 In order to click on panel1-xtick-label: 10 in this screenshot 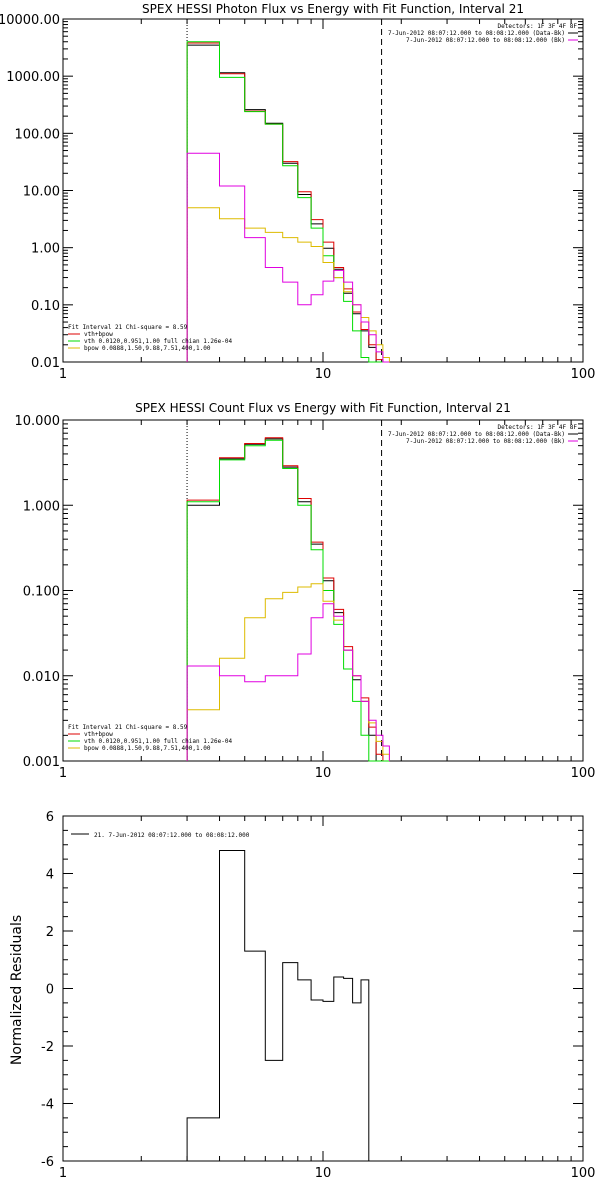, I will do `click(323, 374)`.